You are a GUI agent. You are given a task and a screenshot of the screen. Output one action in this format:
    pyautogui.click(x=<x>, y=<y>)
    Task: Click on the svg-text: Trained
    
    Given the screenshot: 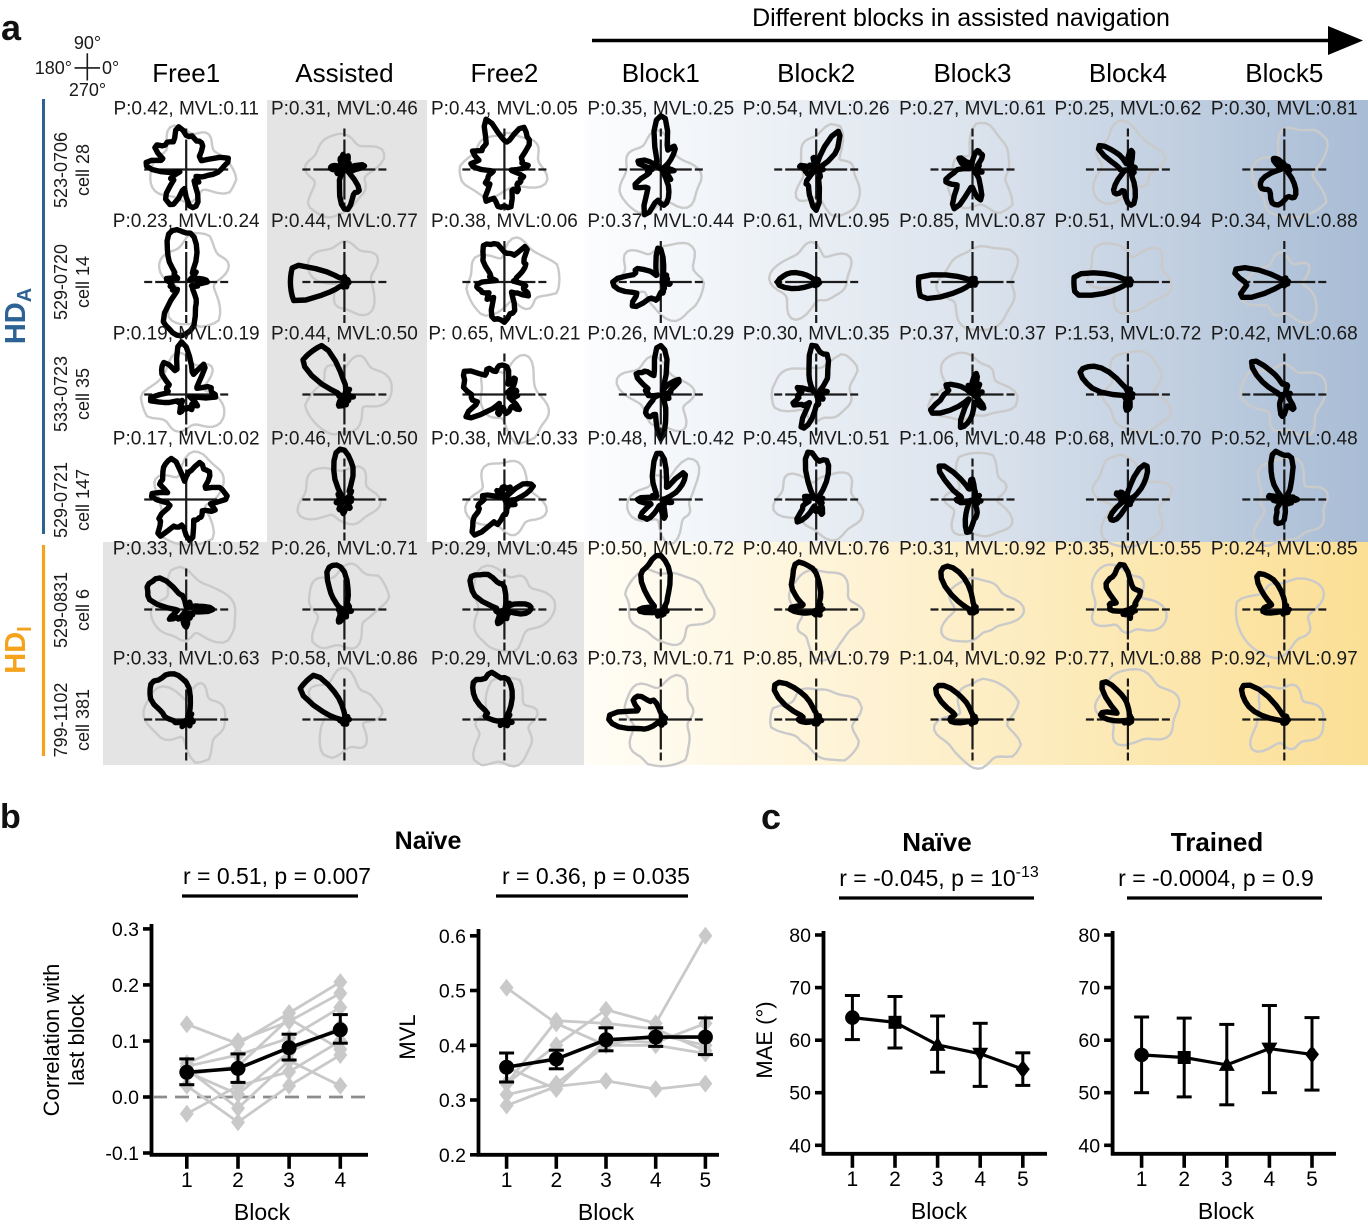 What is the action you would take?
    pyautogui.click(x=1217, y=842)
    